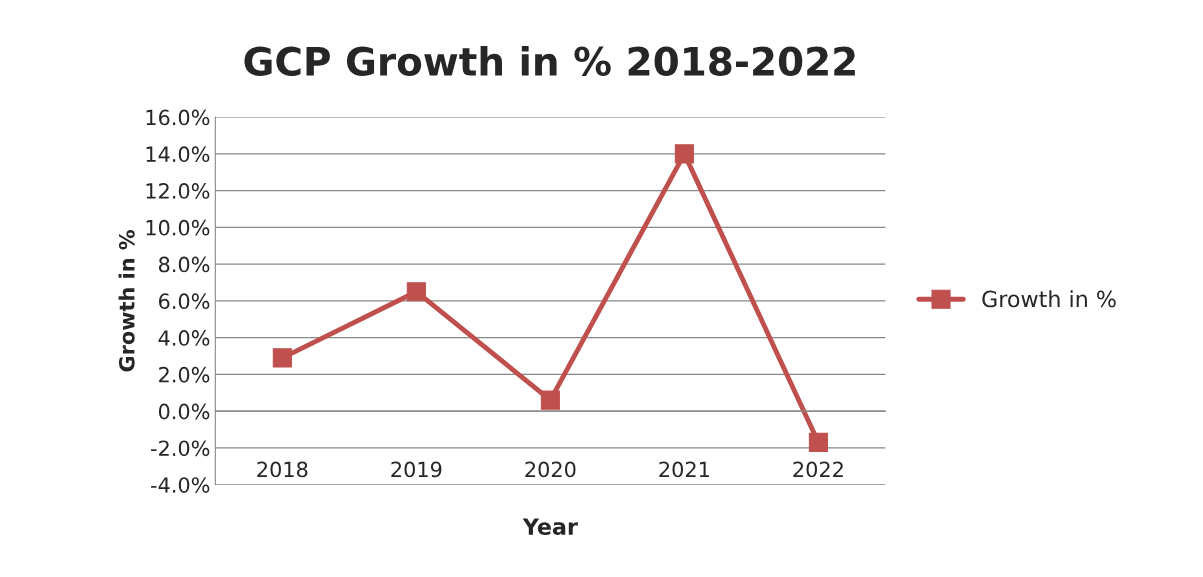 Image resolution: width=1203 pixels, height=577 pixels. What do you see at coordinates (184, 338) in the screenshot?
I see `y-tick-label: 4.0%` at bounding box center [184, 338].